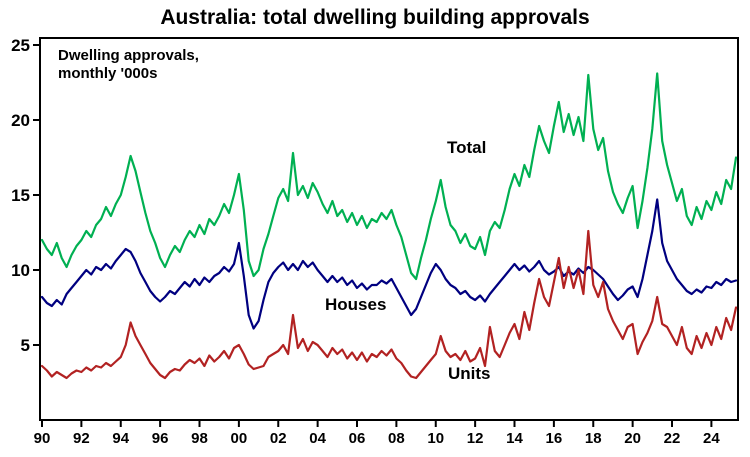  I want to click on x-axis: 90 92 94 96 98 00 02 04 06 08 10 12 14 16 18 20 22 24, so click(377, 433).